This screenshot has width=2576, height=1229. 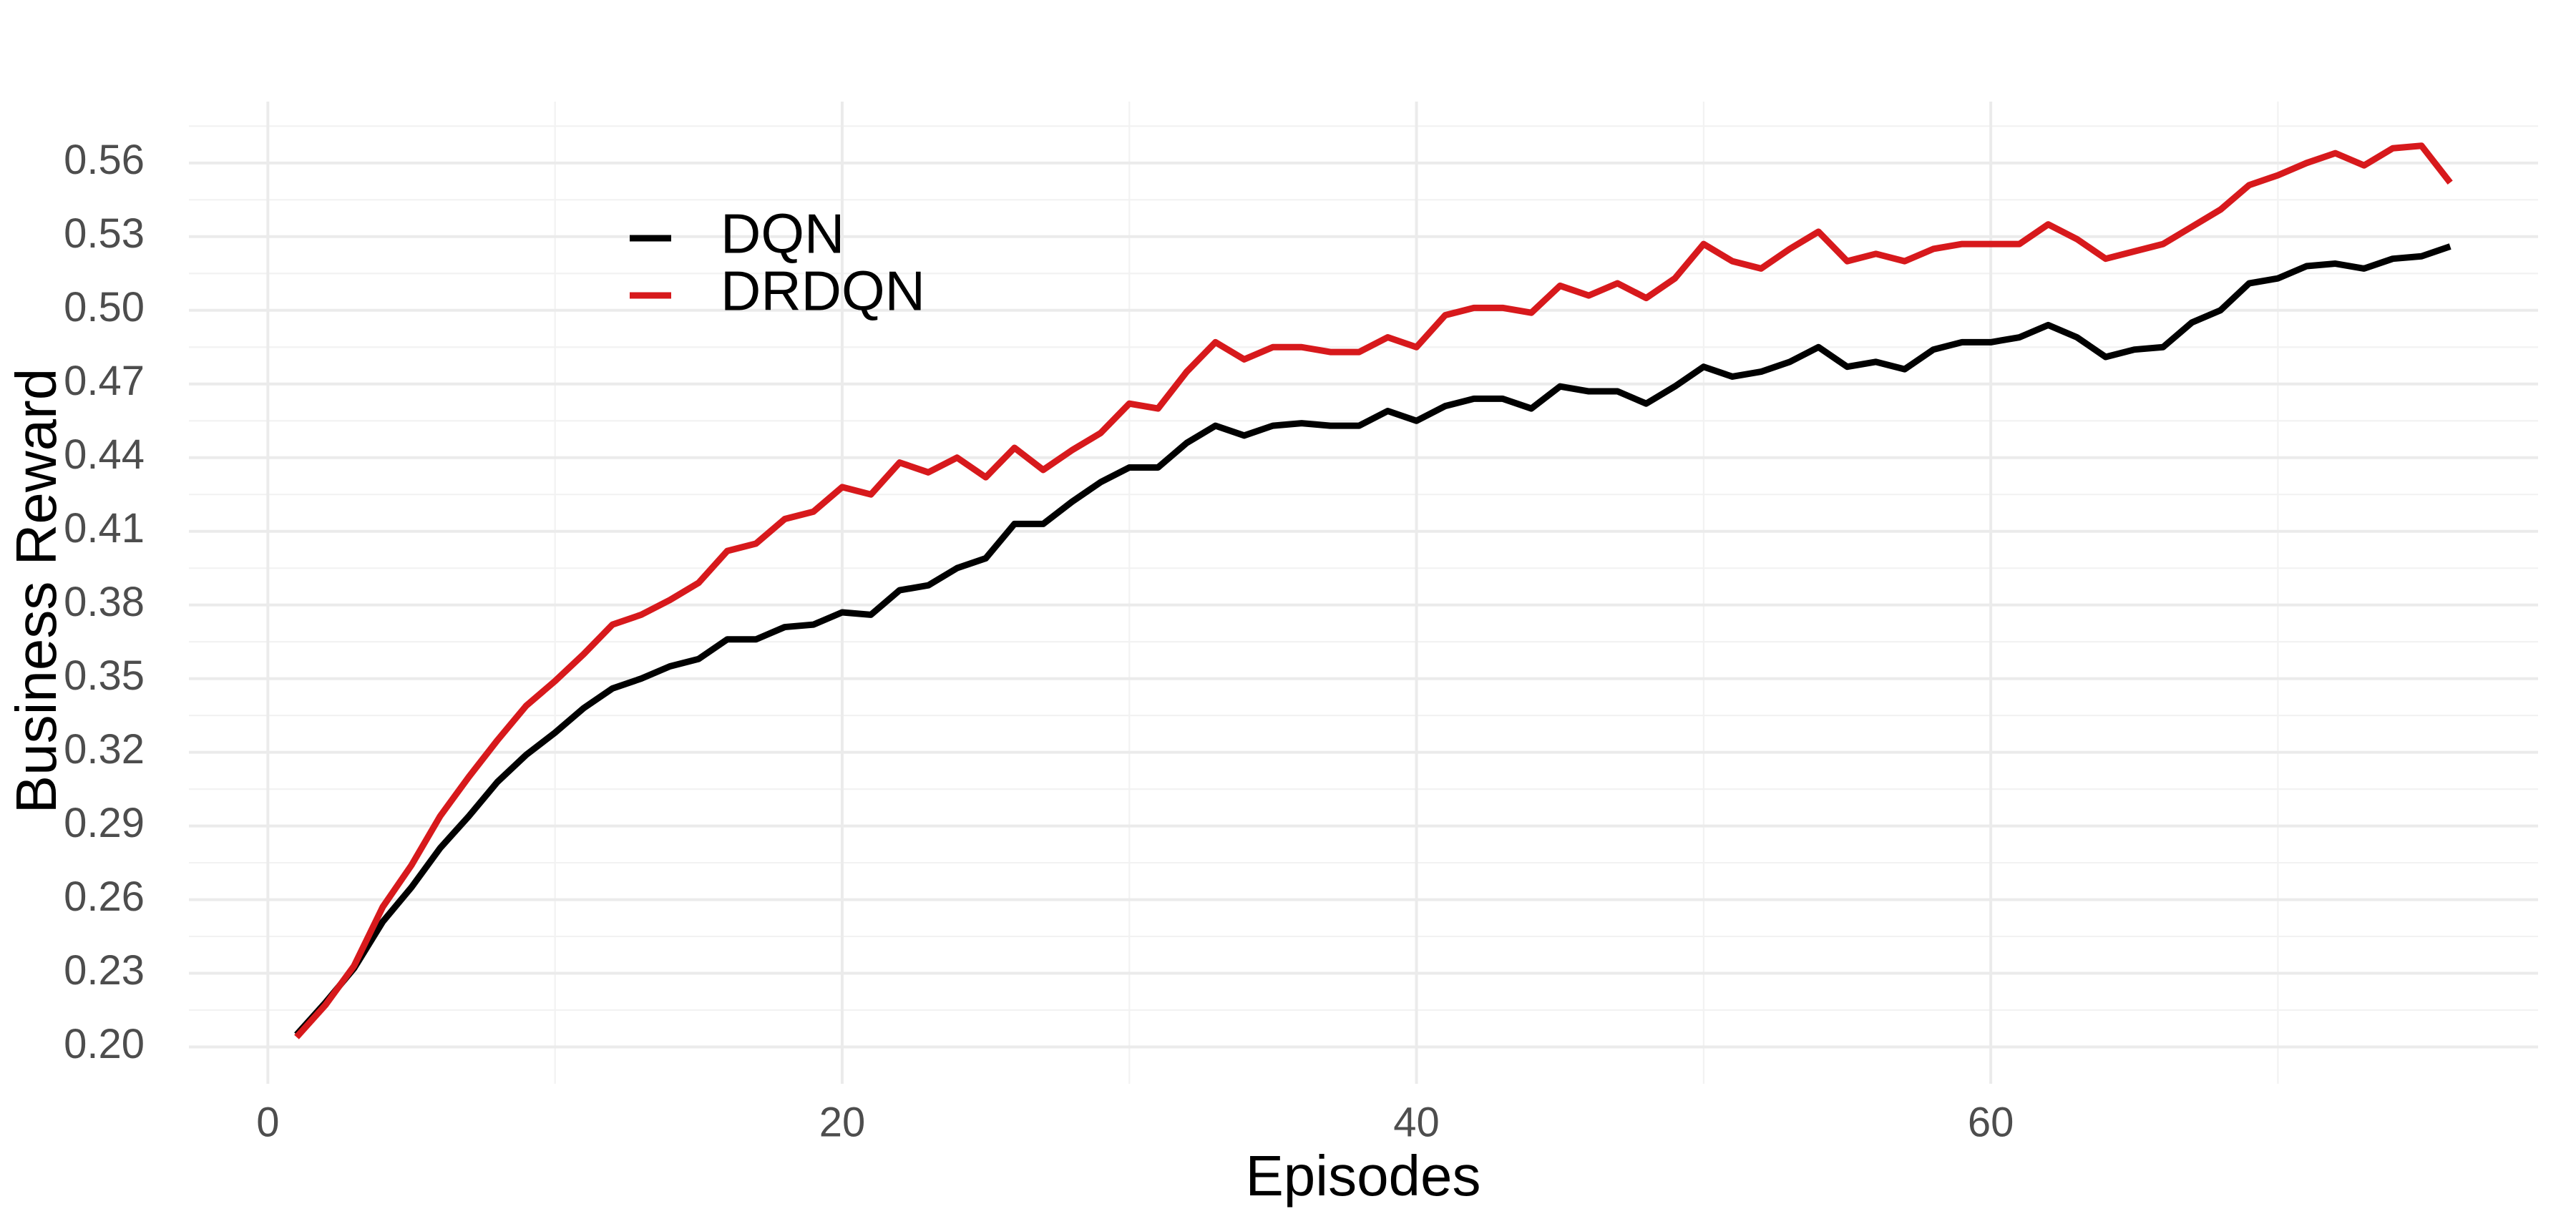 What do you see at coordinates (104, 675) in the screenshot?
I see `y-tick-label: 0.35` at bounding box center [104, 675].